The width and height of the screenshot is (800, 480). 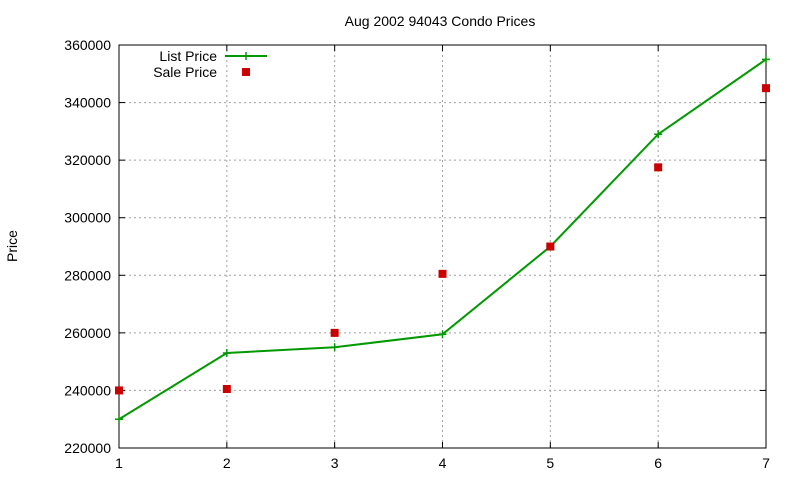 What do you see at coordinates (87, 390) in the screenshot?
I see `y-tick-label: 240000` at bounding box center [87, 390].